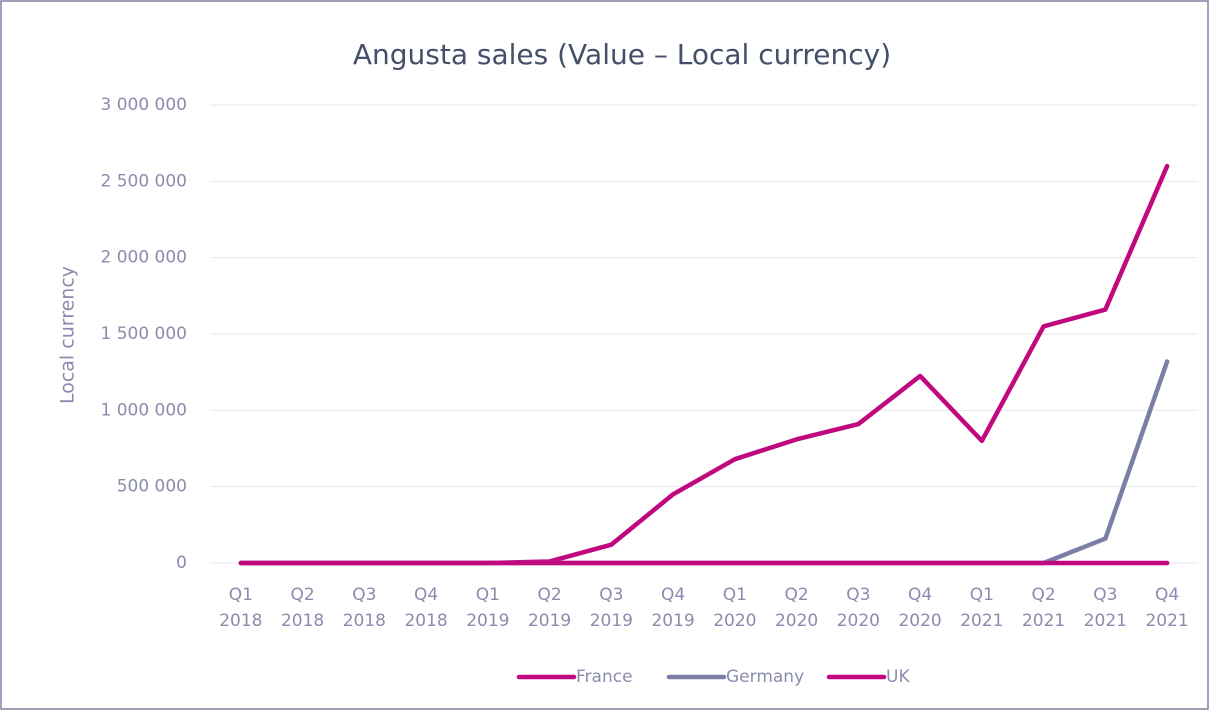 This screenshot has width=1210, height=711. What do you see at coordinates (487, 608) in the screenshot?
I see `x-tick-label: Q1 2019` at bounding box center [487, 608].